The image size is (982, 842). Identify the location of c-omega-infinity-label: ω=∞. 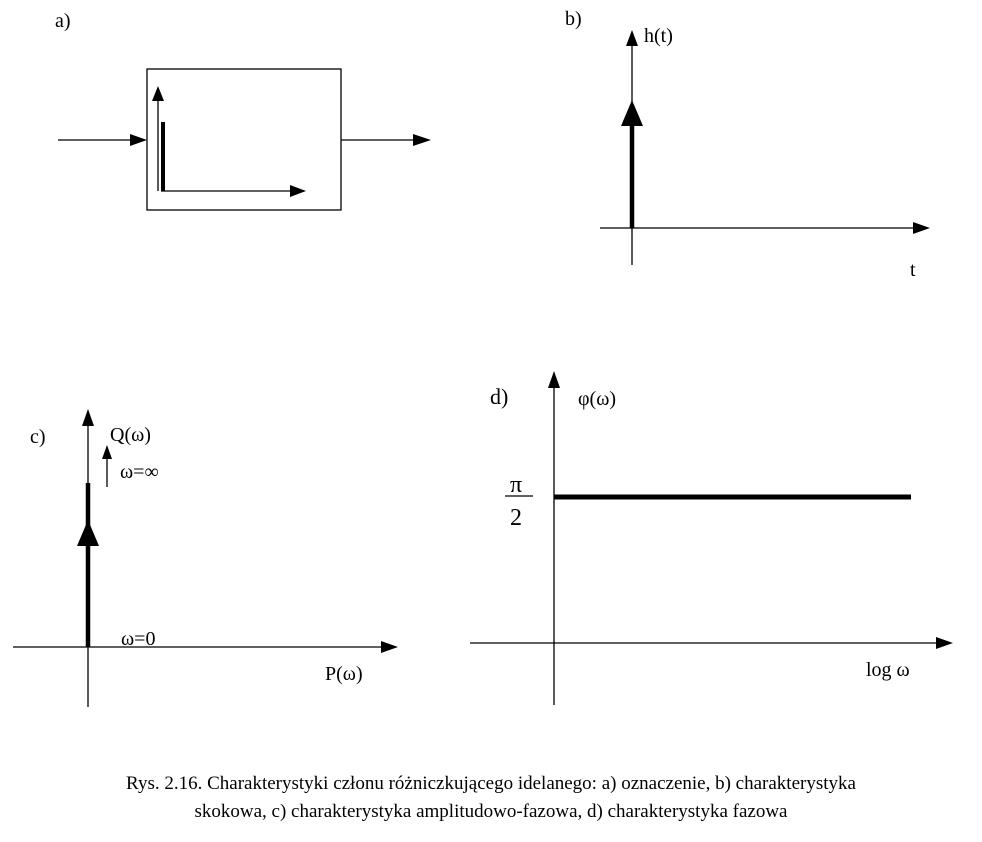
(139, 472).